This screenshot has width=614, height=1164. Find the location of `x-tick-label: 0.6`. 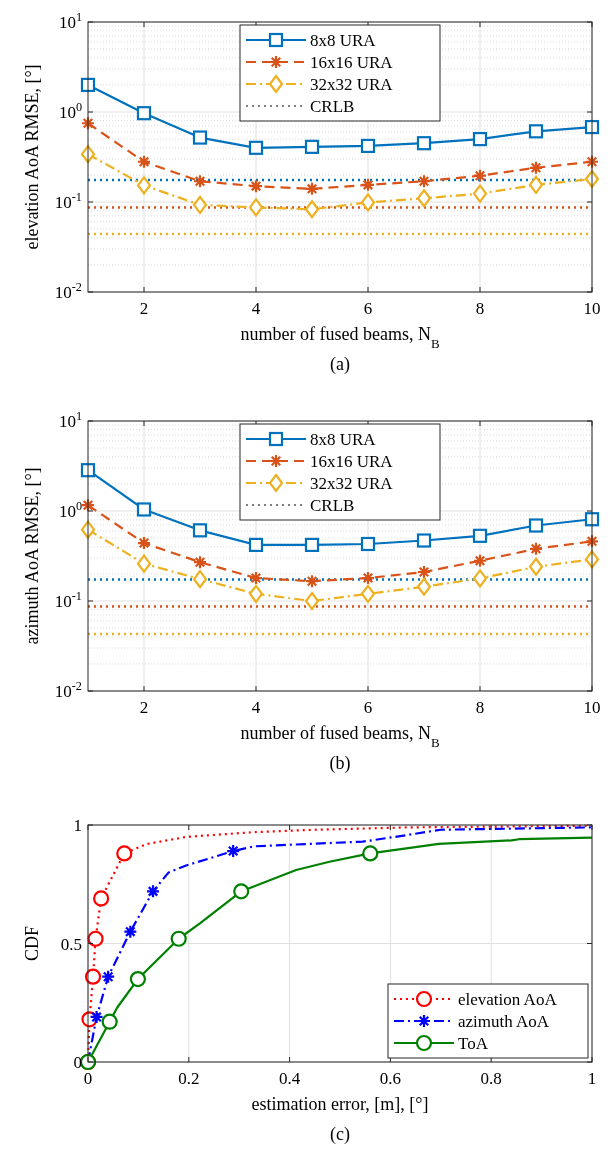

x-tick-label: 0.6 is located at coordinates (390, 1078).